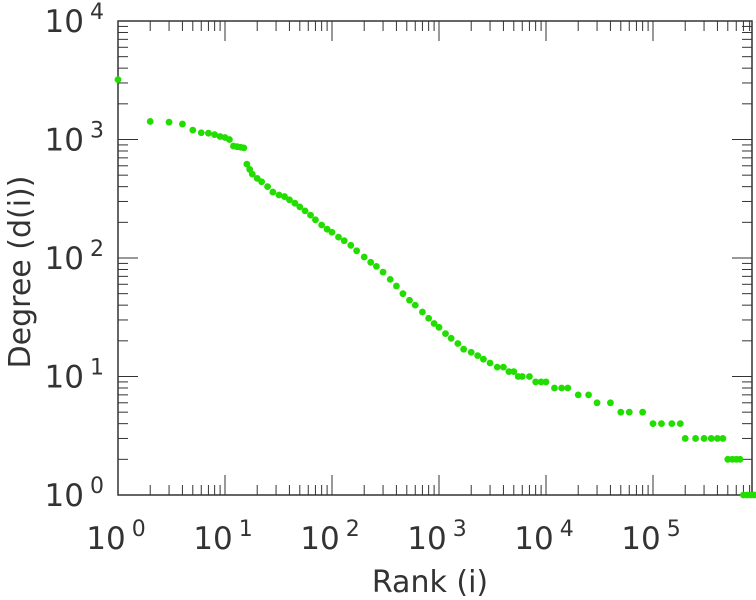  I want to click on x-tick-label: 10 5, so click(650, 537).